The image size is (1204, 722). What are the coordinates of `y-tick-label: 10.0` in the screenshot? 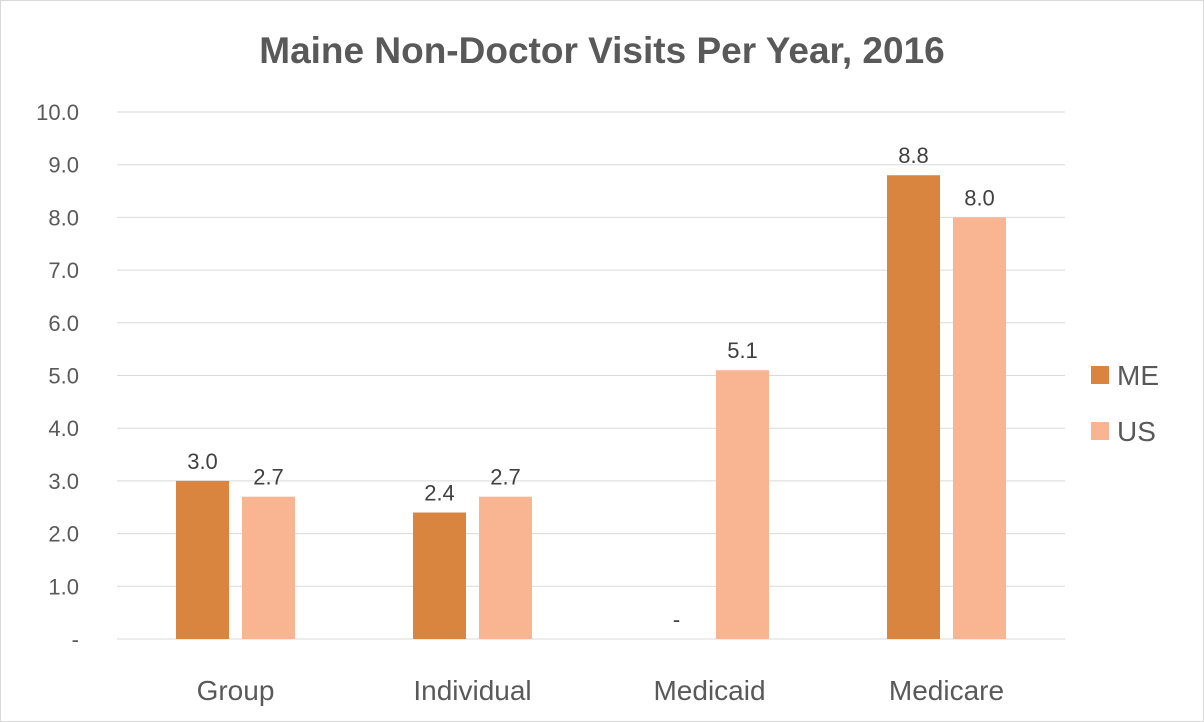 It's located at (57, 112).